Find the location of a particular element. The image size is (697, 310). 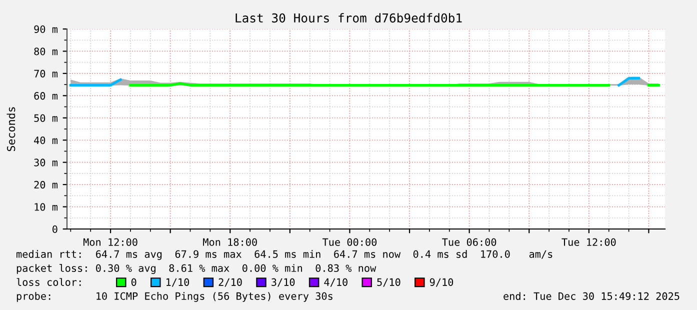

y-tick-label: 70 m is located at coordinates (46, 74).